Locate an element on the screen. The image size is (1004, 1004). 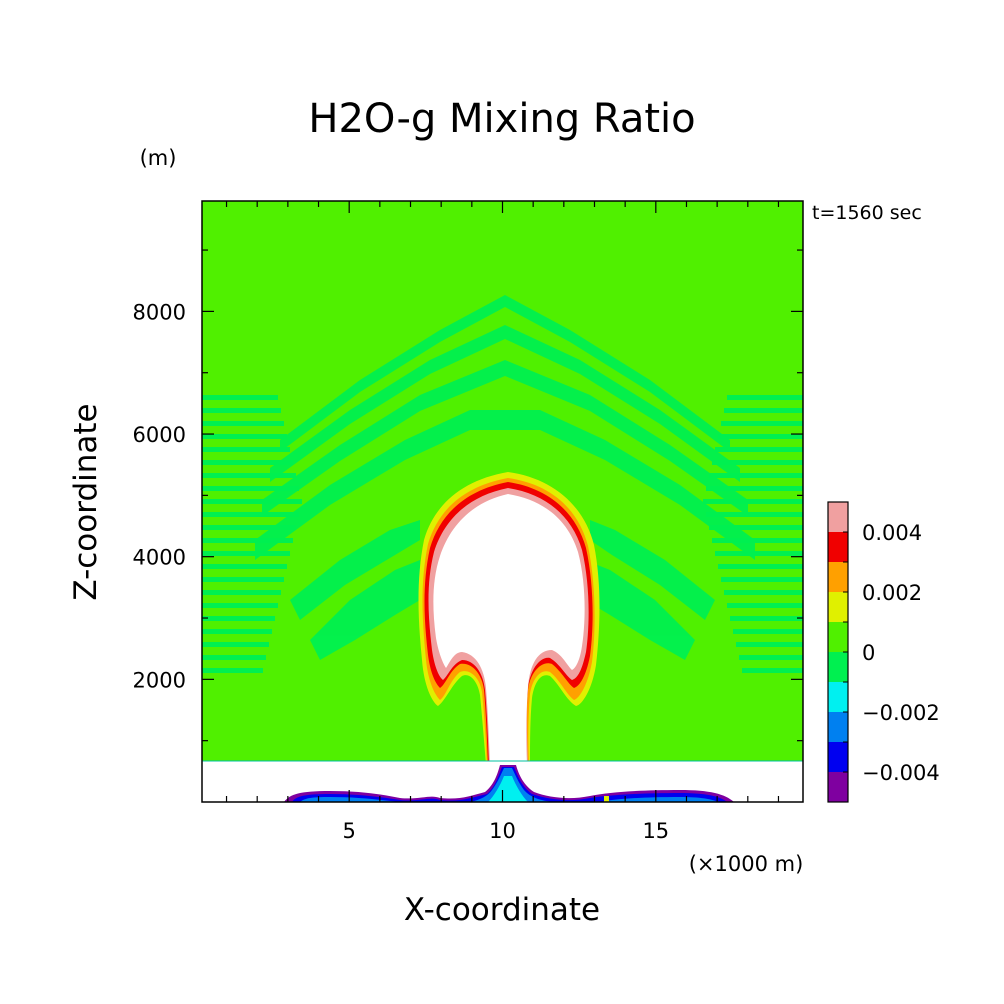
colorbar-tick-label: 0 is located at coordinates (868, 653).